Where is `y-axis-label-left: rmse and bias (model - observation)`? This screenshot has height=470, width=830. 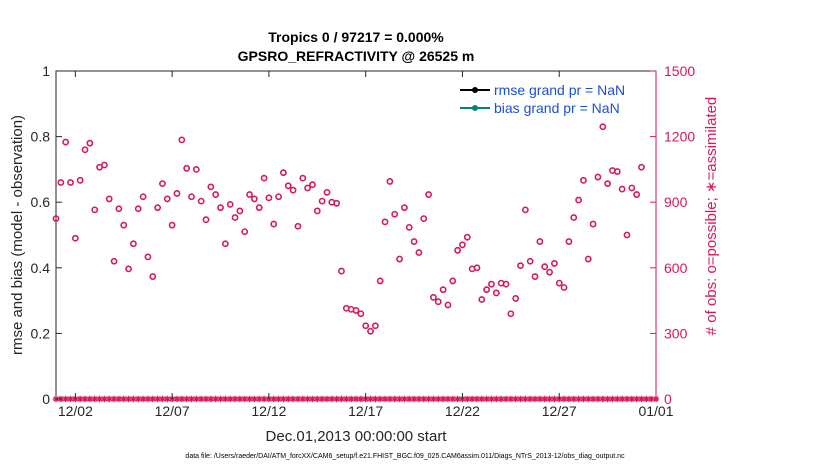
y-axis-label-left: rmse and bias (model - observation) is located at coordinates (17, 235).